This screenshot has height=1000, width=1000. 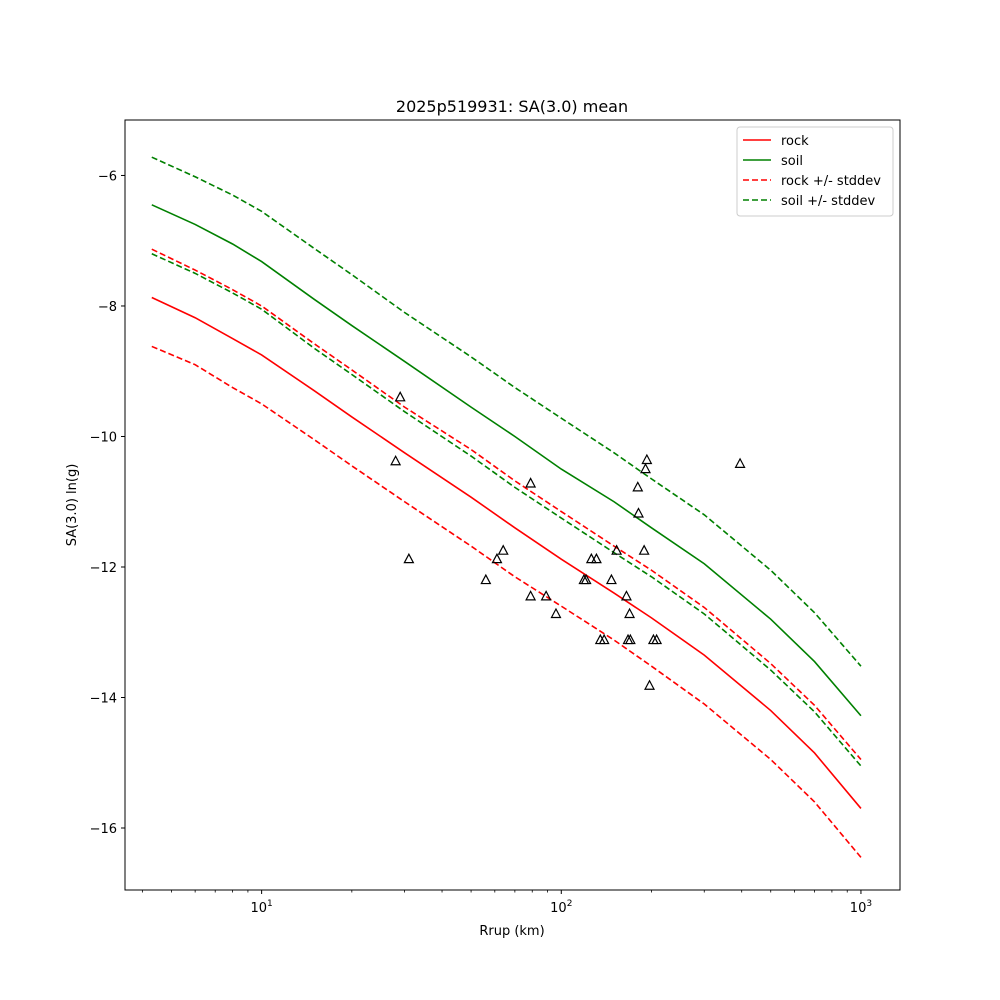 What do you see at coordinates (72, 505) in the screenshot?
I see `y-axis-label: SA(3.0) ln(g)` at bounding box center [72, 505].